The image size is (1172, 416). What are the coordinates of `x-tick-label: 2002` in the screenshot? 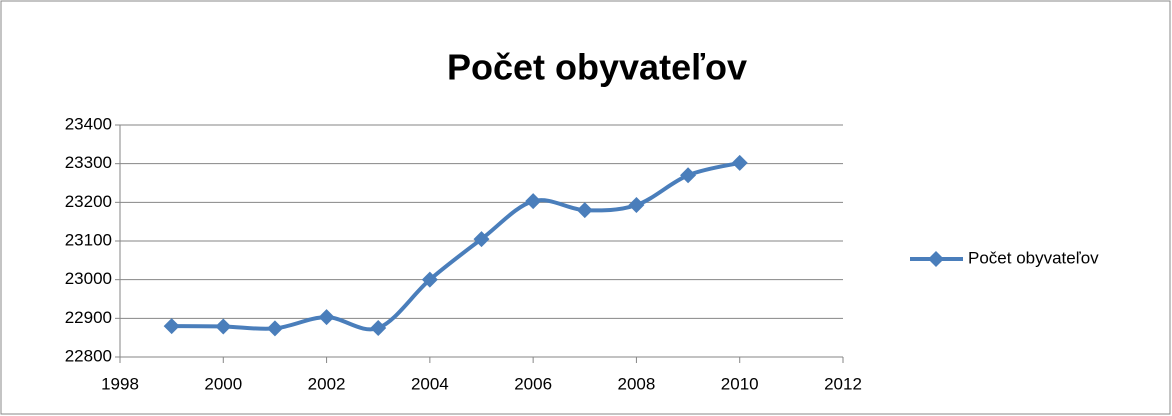 It's located at (327, 383).